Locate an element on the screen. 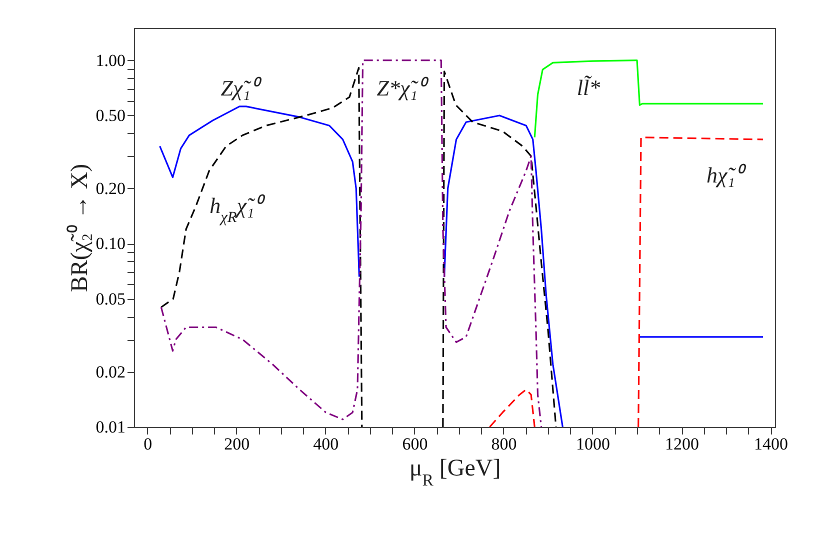 The image size is (830, 543). y-tick-label: 0.20 is located at coordinates (111, 188).